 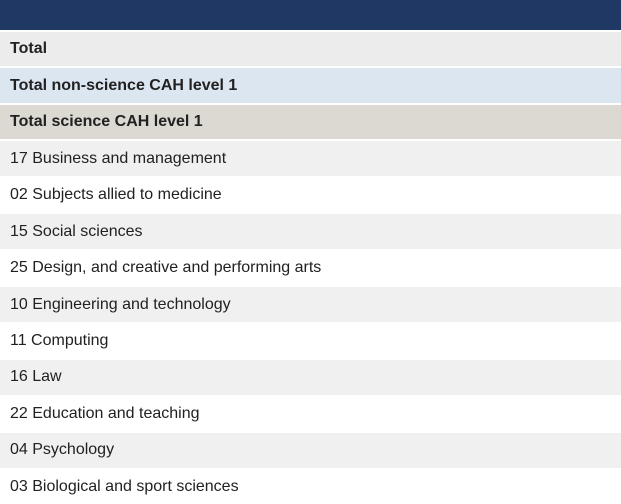 What do you see at coordinates (310, 415) in the screenshot?
I see `table-row: 22 Education and teaching` at bounding box center [310, 415].